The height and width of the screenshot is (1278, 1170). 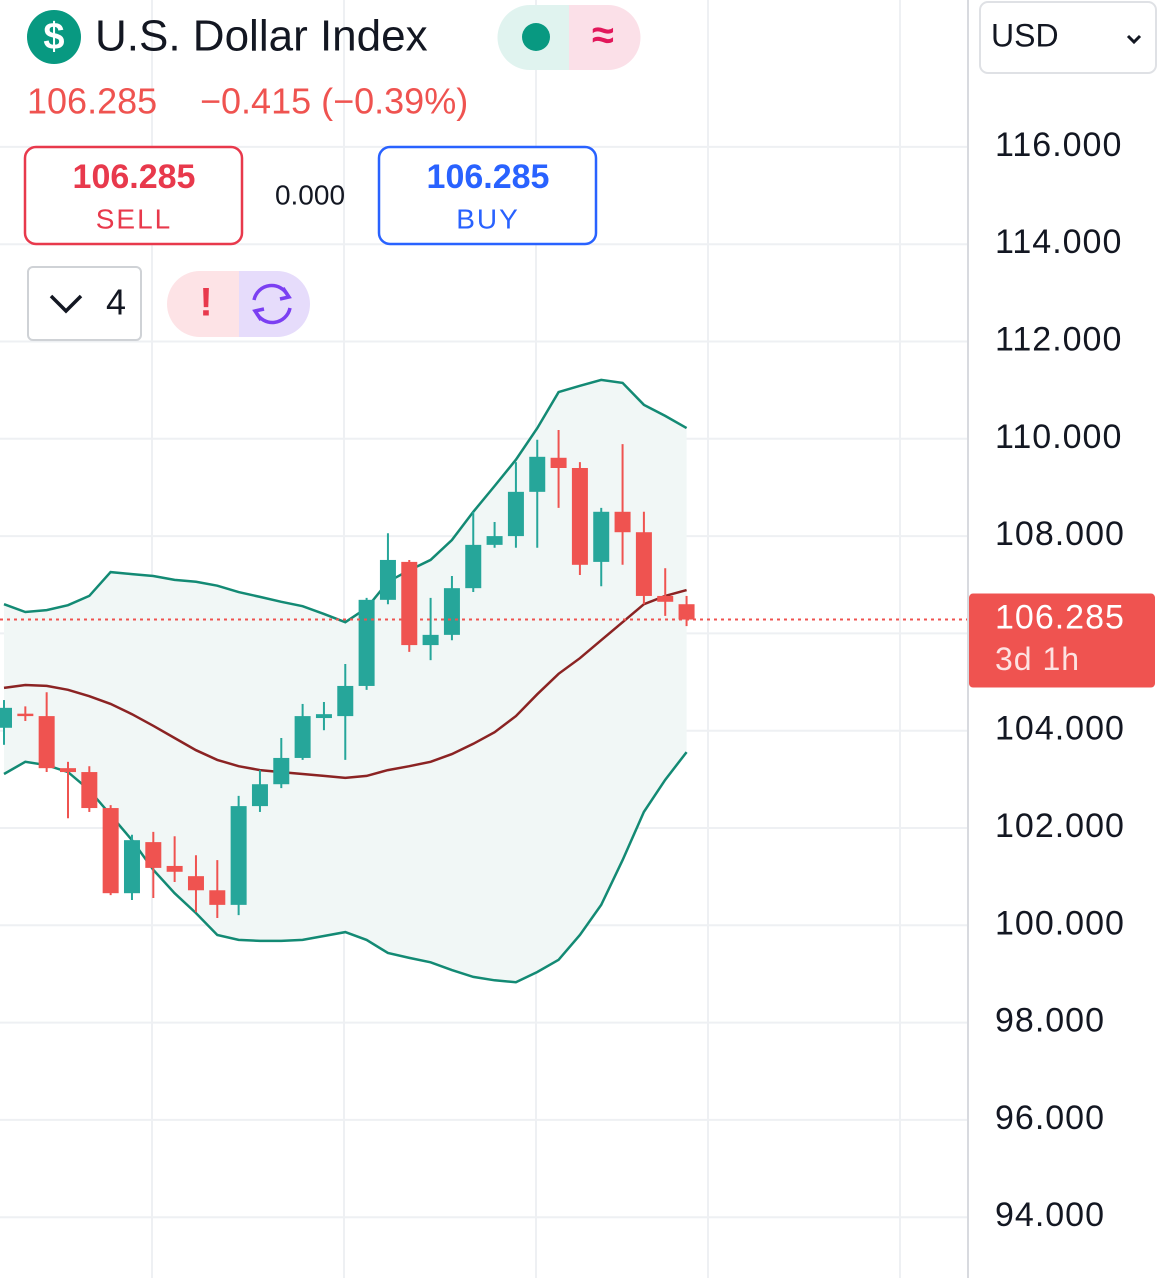 What do you see at coordinates (261, 36) in the screenshot?
I see `title: U.S. Dollar Index` at bounding box center [261, 36].